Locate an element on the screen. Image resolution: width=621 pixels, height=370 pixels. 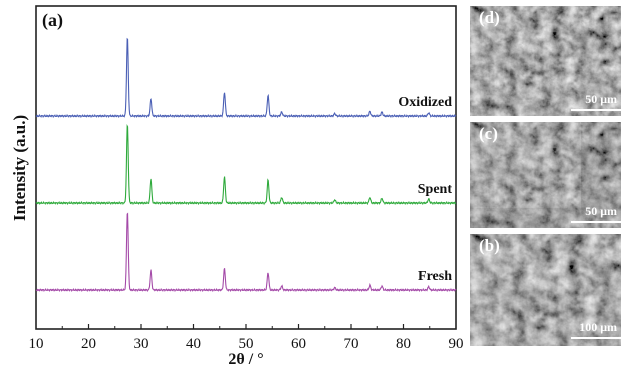
scale-bar-label: 100 μm is located at coordinates (598, 327).